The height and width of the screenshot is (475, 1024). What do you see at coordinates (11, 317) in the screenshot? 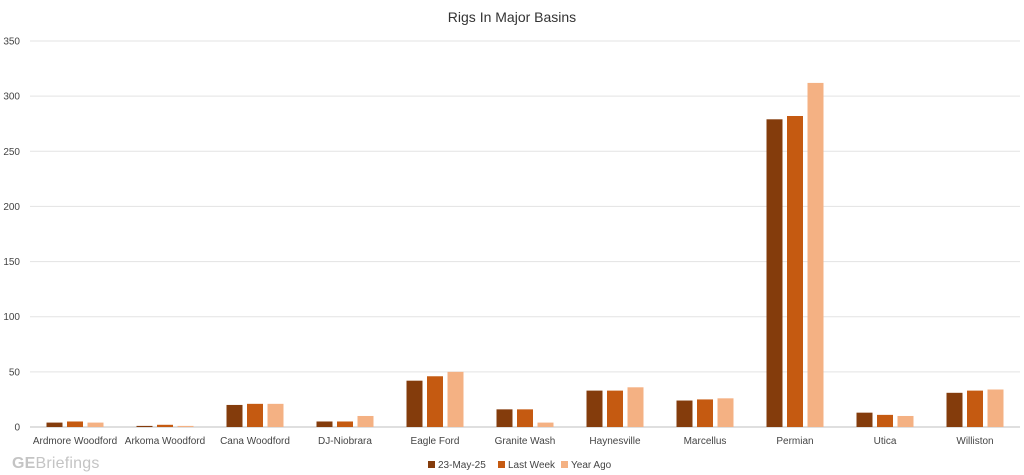
I see `y-tick-label: 100` at bounding box center [11, 317].